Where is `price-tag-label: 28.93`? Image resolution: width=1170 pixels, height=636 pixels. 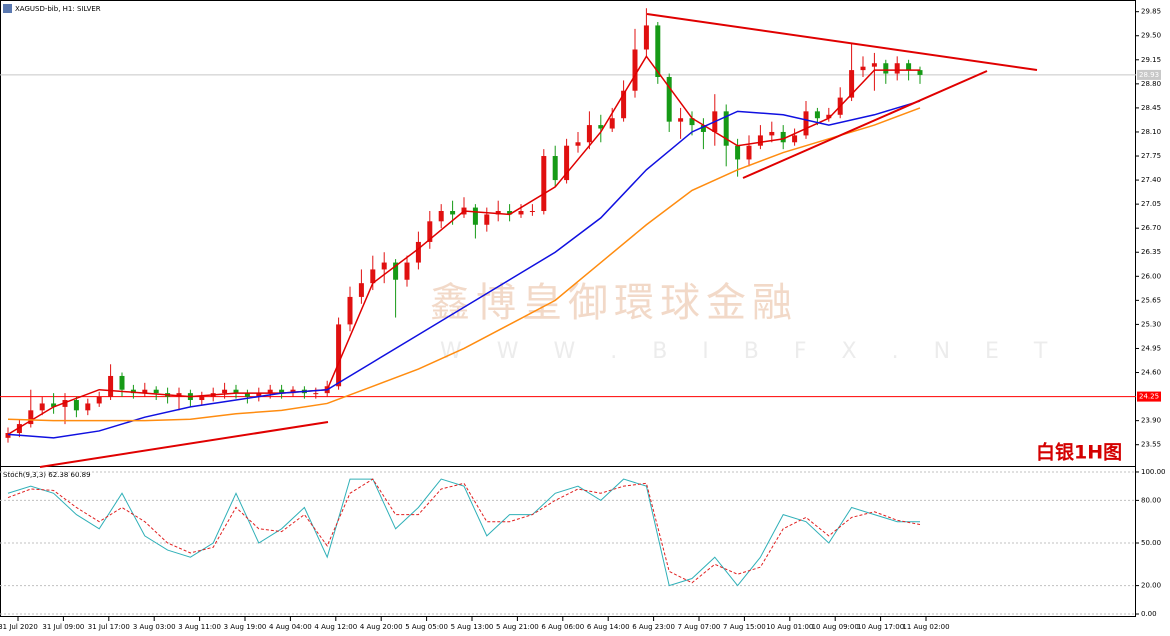 price-tag-label: 28.93 is located at coordinates (1149, 75).